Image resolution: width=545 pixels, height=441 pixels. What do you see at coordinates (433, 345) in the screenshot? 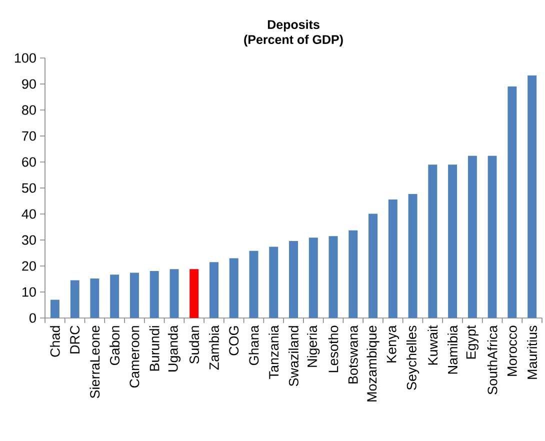
I see `x-tick-label: Kuwait` at bounding box center [433, 345].